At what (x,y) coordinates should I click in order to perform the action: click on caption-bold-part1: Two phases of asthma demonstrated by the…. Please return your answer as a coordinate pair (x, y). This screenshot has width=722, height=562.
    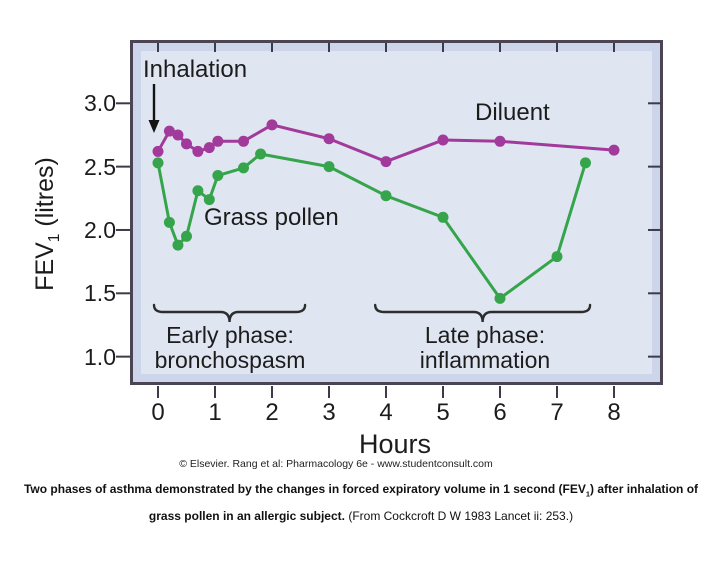
    Looking at the image, I should click on (304, 489).